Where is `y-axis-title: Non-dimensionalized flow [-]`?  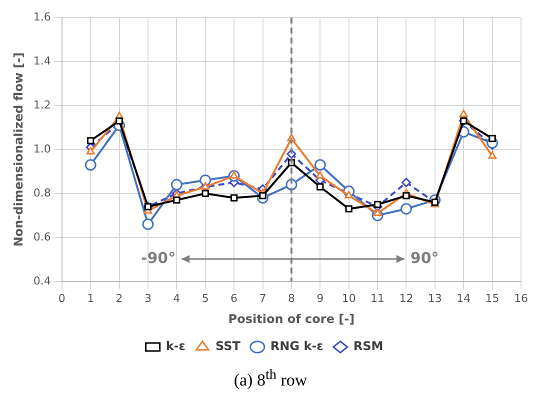 y-axis-title: Non-dimensionalized flow [-] is located at coordinates (18, 149).